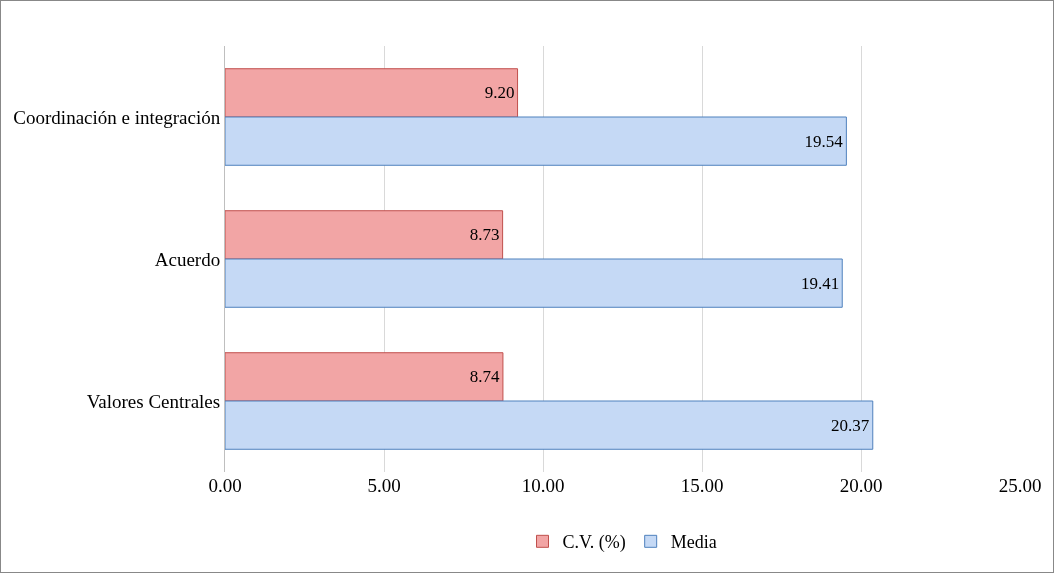  What do you see at coordinates (1020, 485) in the screenshot?
I see `x-tick-label: 25.00` at bounding box center [1020, 485].